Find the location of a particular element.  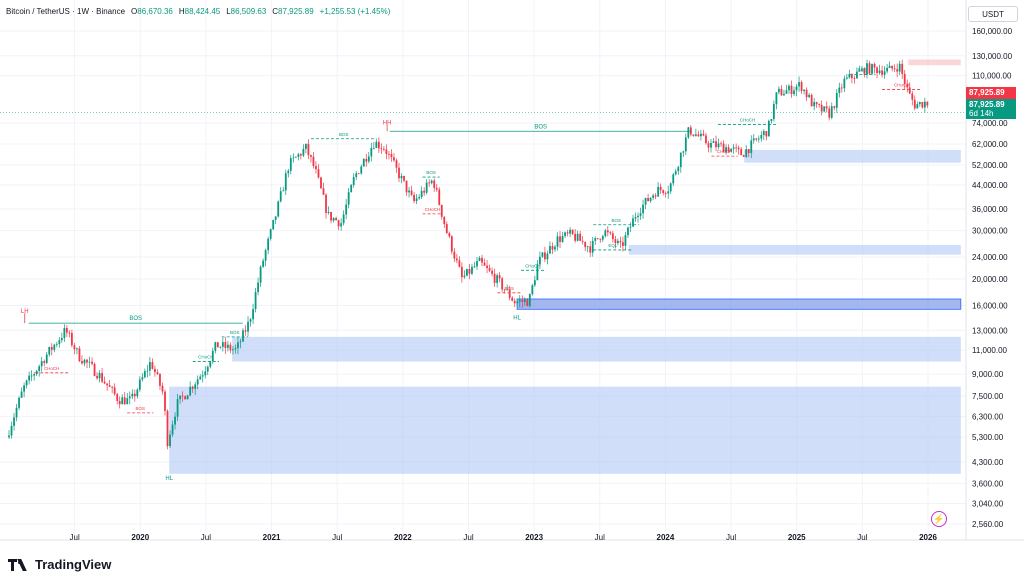

bar-countdown: 6d 14h is located at coordinates (981, 113).